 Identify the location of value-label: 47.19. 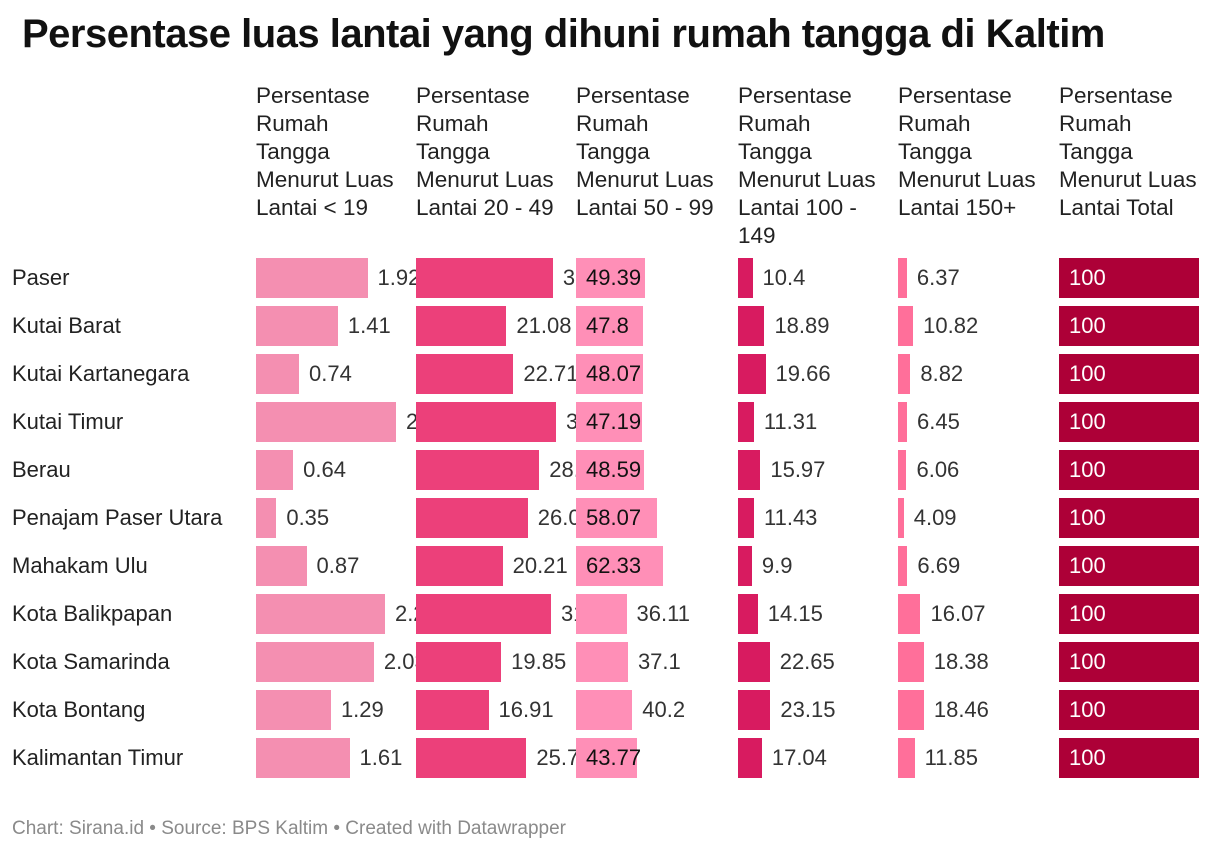
(614, 421).